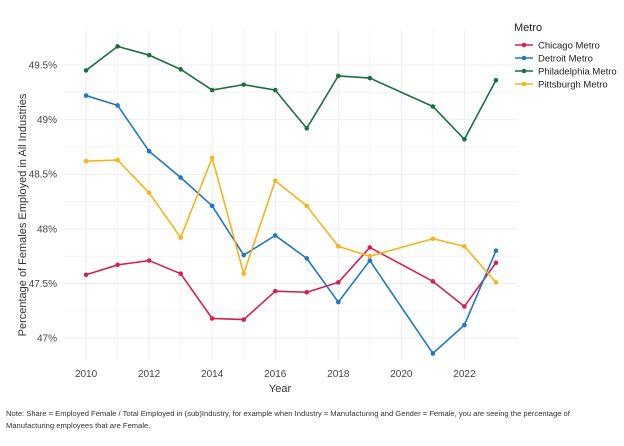 The image size is (624, 446). I want to click on legend-item-pittsburgh-metro: Pittsburgh Metro, so click(561, 84).